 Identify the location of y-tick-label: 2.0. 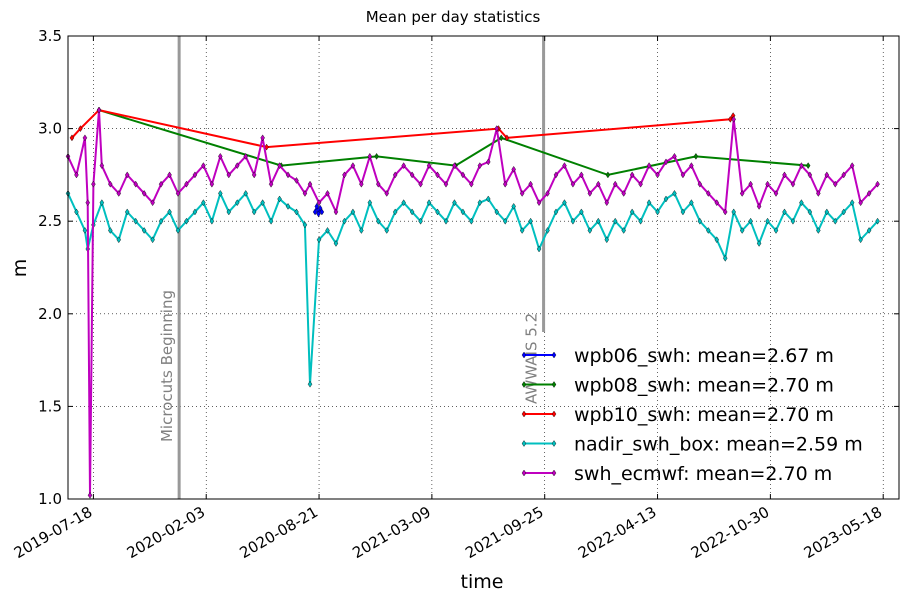
(50, 314).